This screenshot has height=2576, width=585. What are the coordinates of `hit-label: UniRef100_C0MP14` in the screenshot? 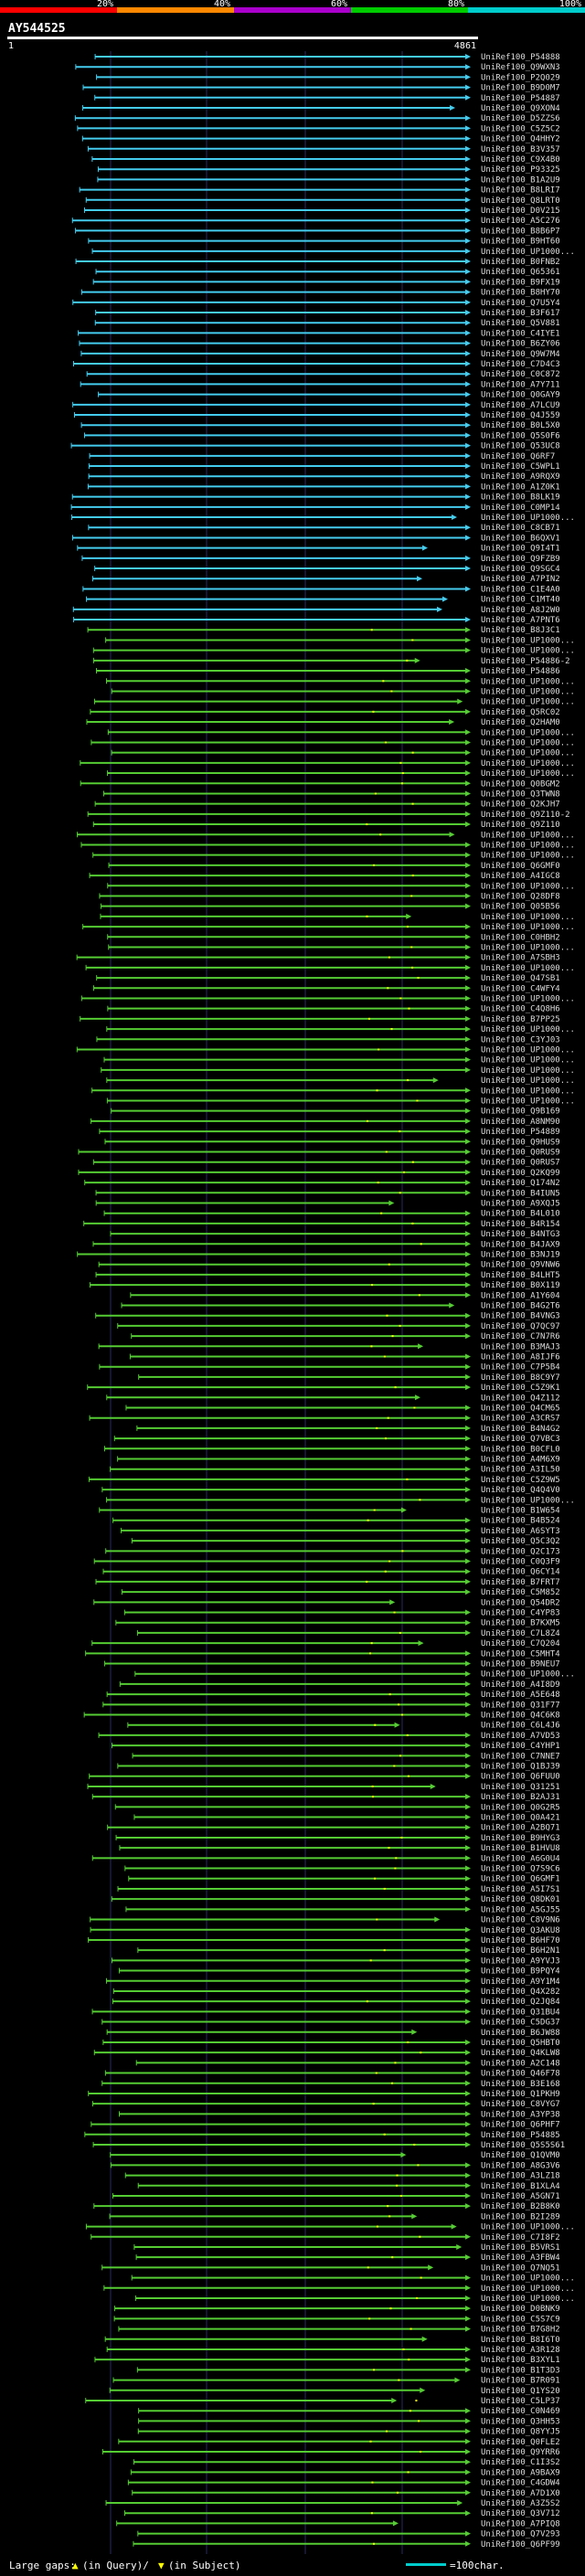 It's located at (520, 508).